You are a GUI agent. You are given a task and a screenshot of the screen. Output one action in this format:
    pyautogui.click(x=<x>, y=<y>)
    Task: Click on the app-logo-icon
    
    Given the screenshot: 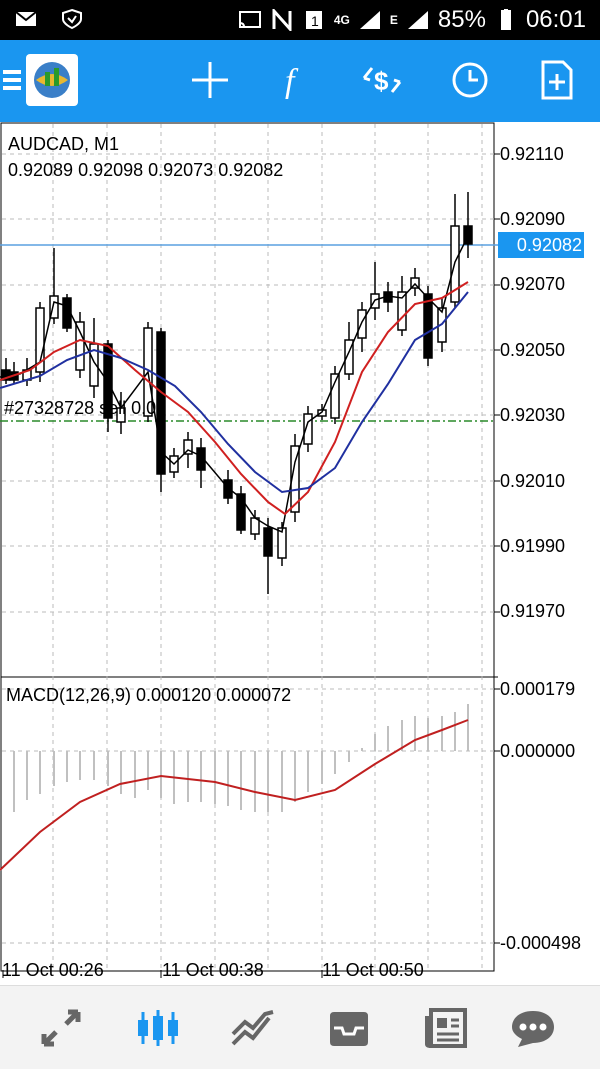 What is the action you would take?
    pyautogui.click(x=52, y=80)
    